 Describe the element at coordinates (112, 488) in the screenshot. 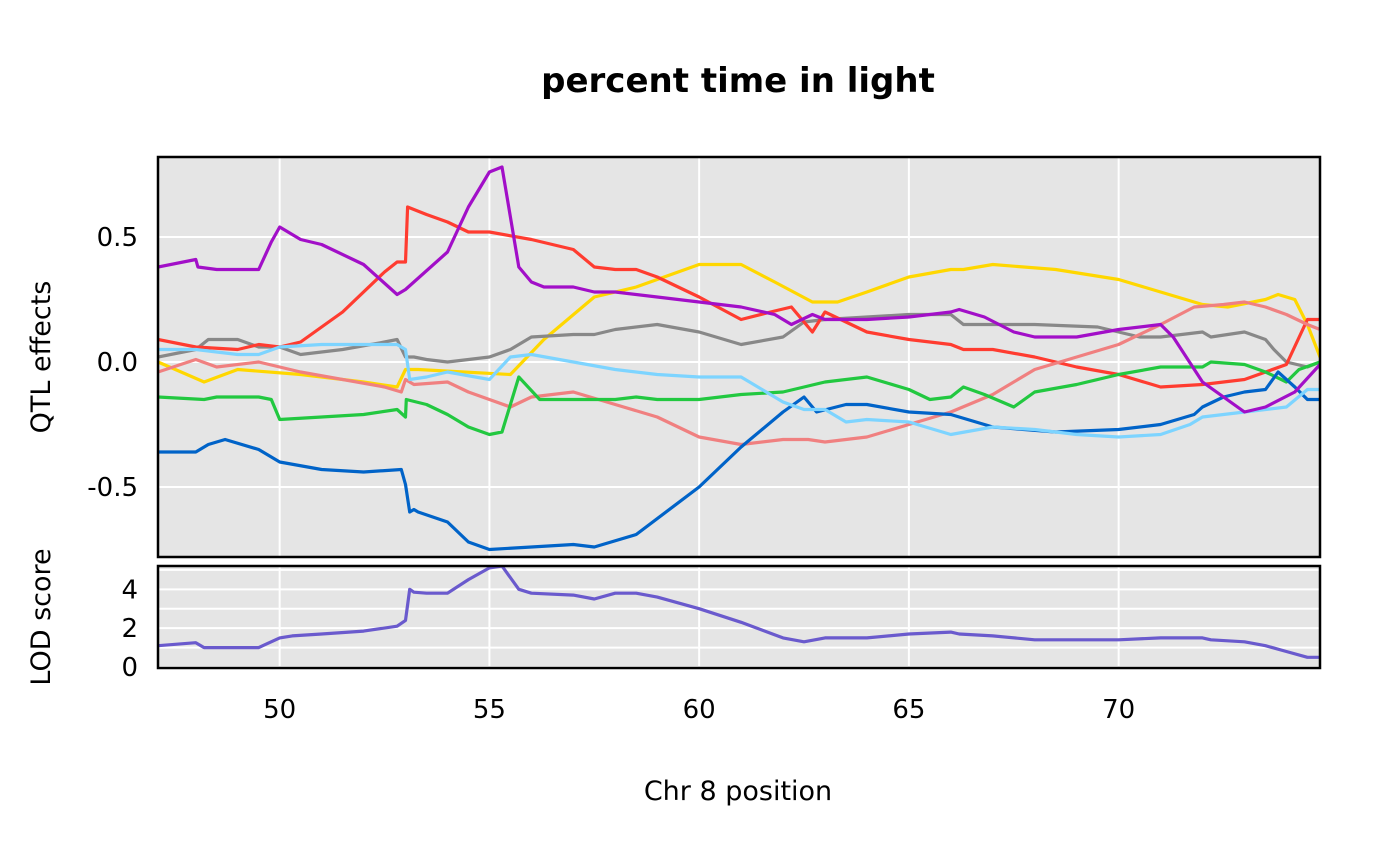

I see `effects-y-tick-label: -0.5` at that location.